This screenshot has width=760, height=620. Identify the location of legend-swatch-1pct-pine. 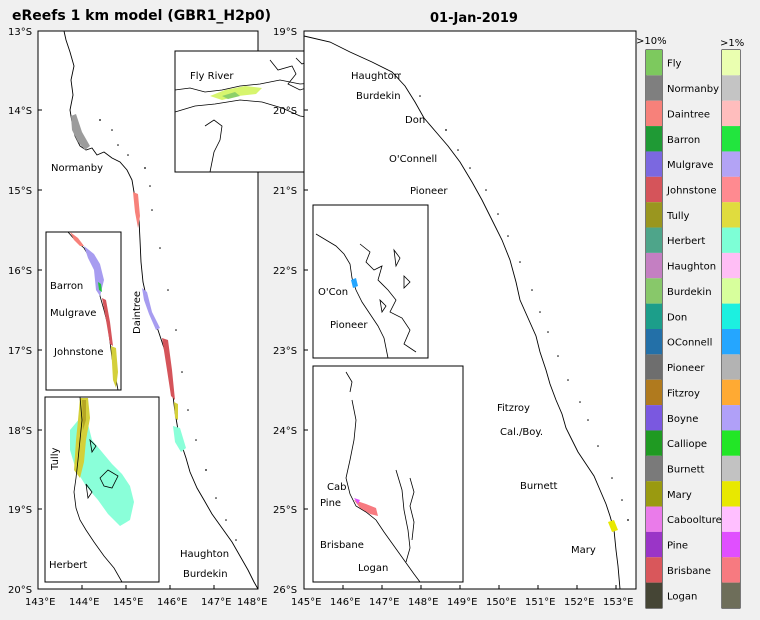
(731, 544).